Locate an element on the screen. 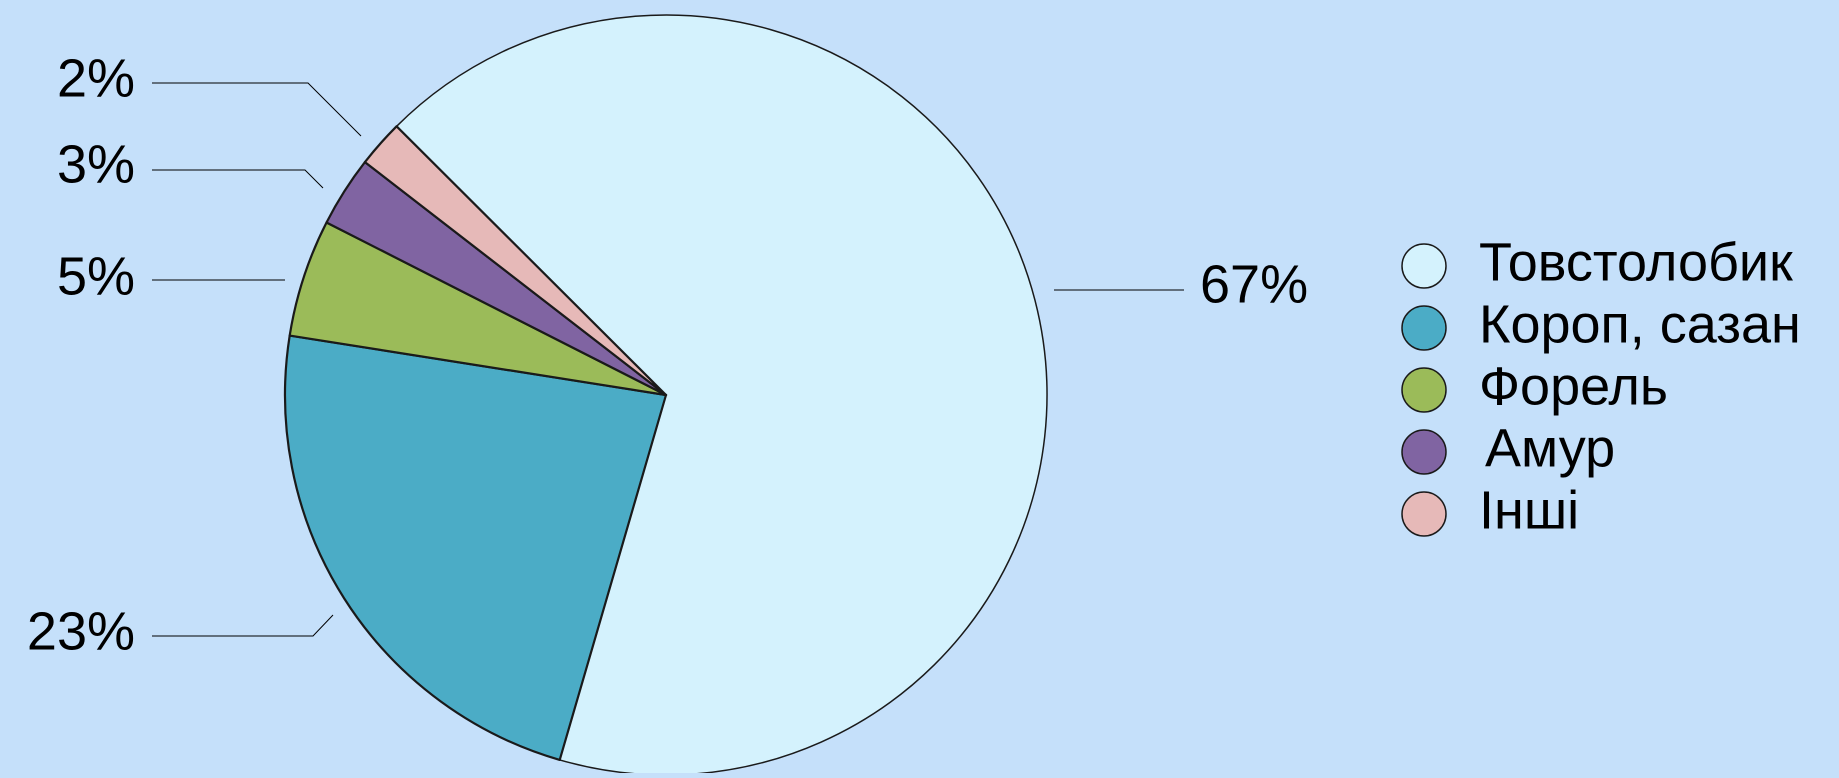 This screenshot has height=778, width=1839. legend-label-5: Інші is located at coordinates (1529, 510).